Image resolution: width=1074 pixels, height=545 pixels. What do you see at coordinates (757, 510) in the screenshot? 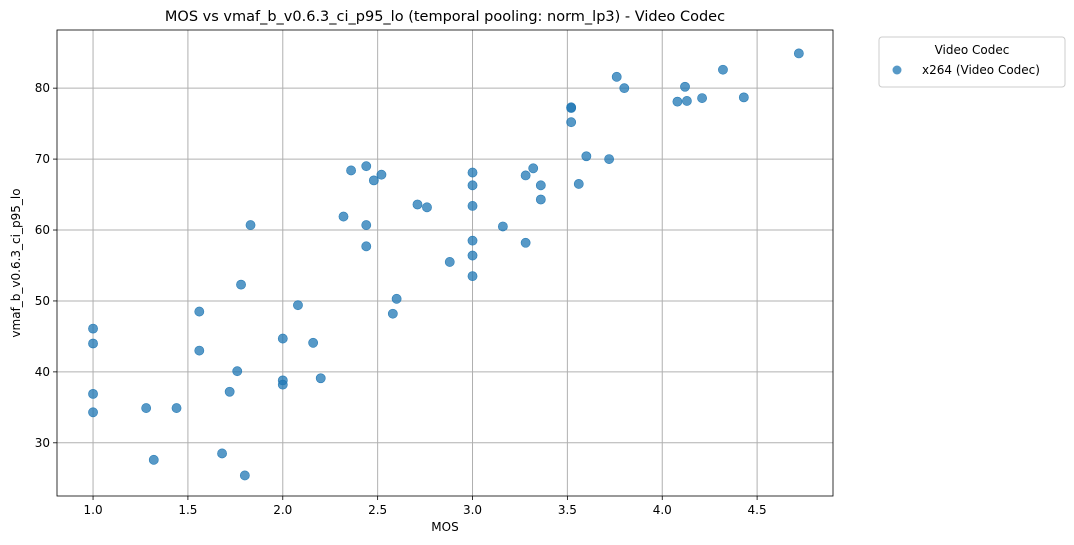
I see `x-tick-label: 4.5` at bounding box center [757, 510].